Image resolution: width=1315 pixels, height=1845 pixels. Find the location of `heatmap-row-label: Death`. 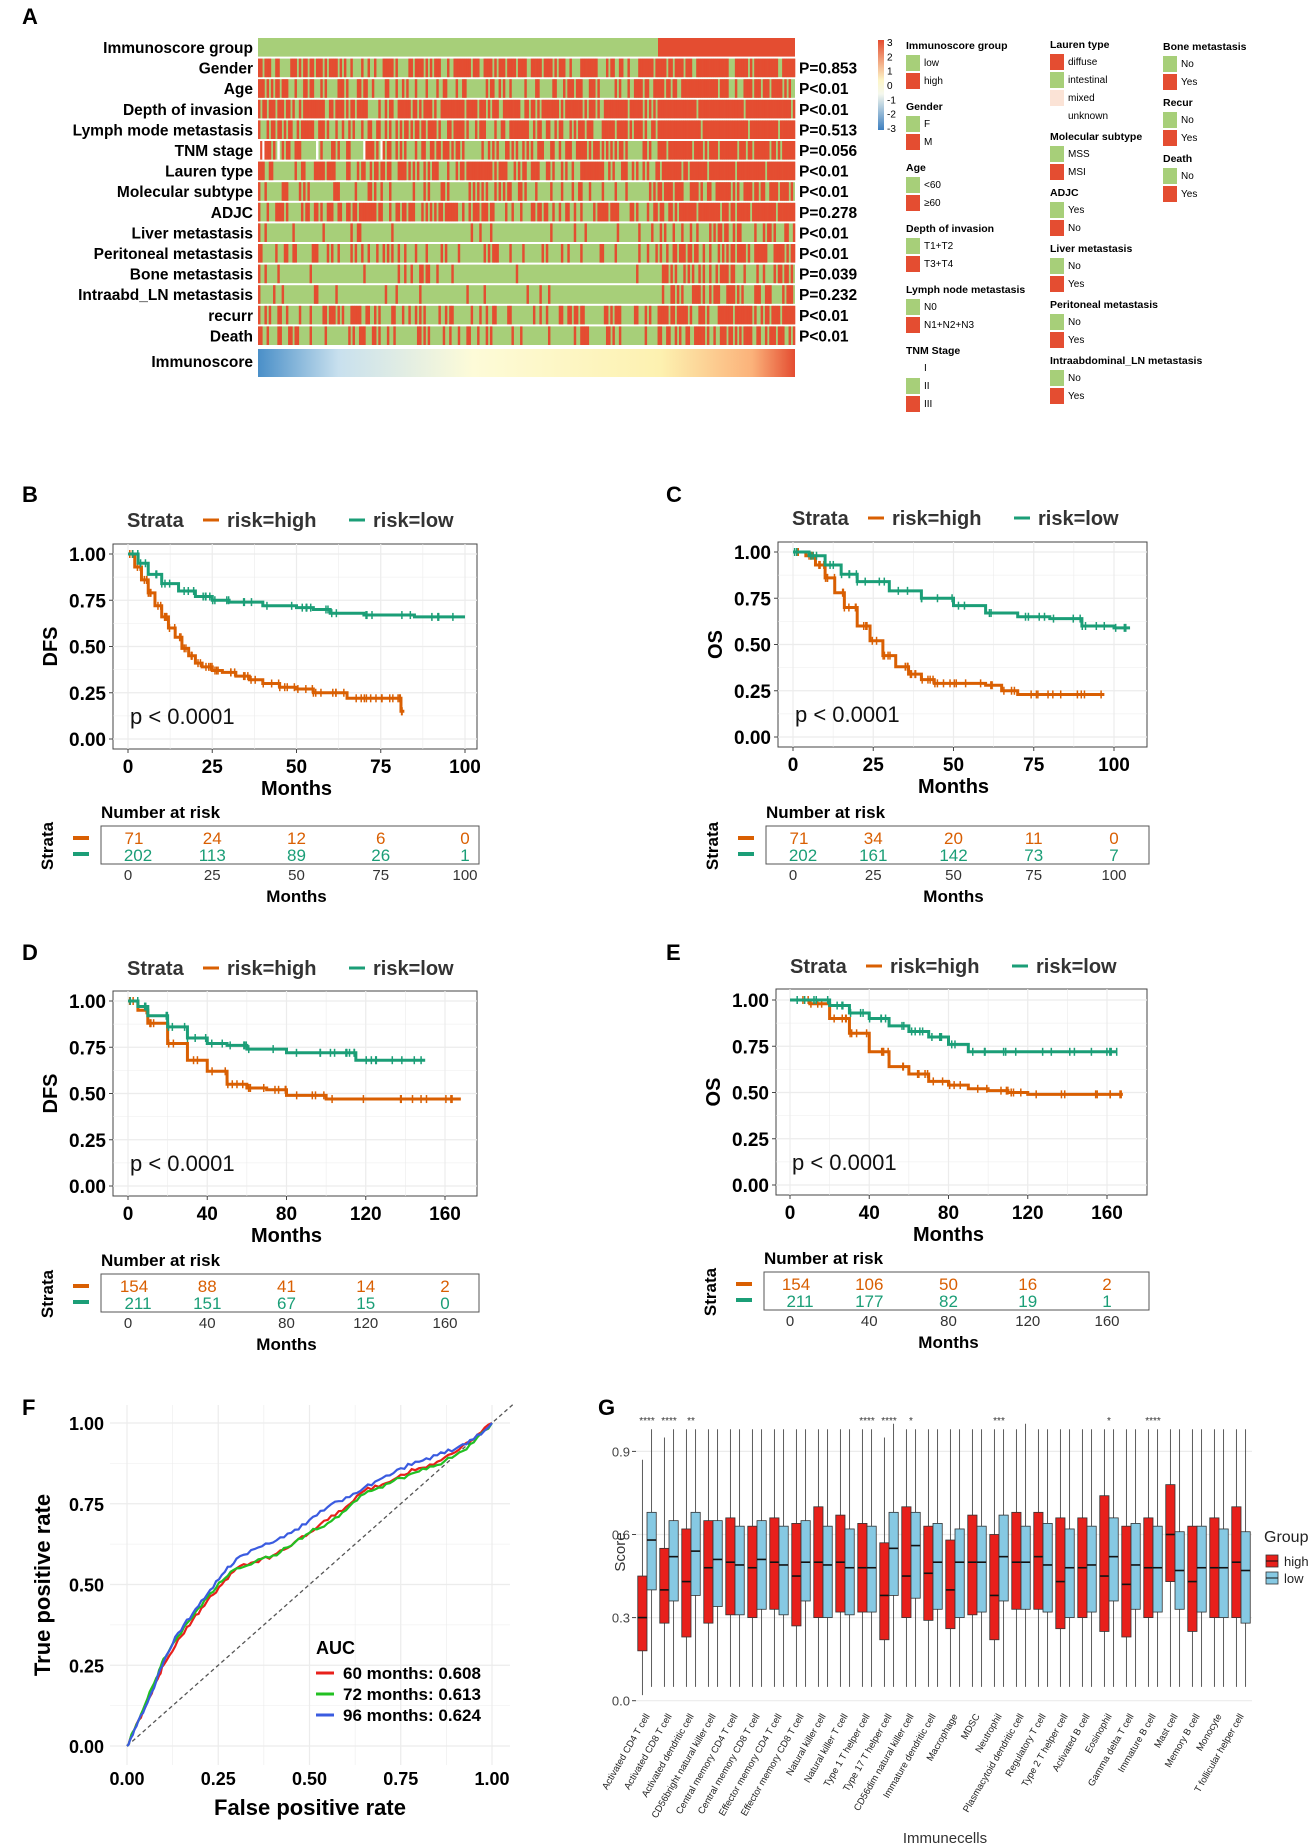

heatmap-row-label: Death is located at coordinates (231, 336).